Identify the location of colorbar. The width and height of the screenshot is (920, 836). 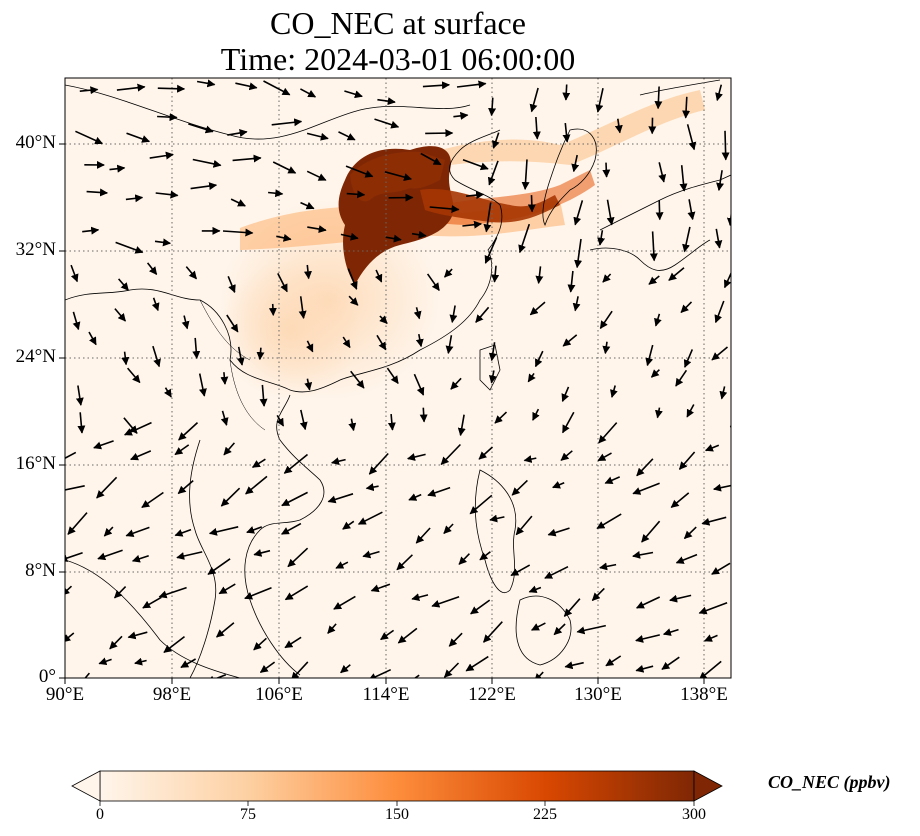
(397, 788).